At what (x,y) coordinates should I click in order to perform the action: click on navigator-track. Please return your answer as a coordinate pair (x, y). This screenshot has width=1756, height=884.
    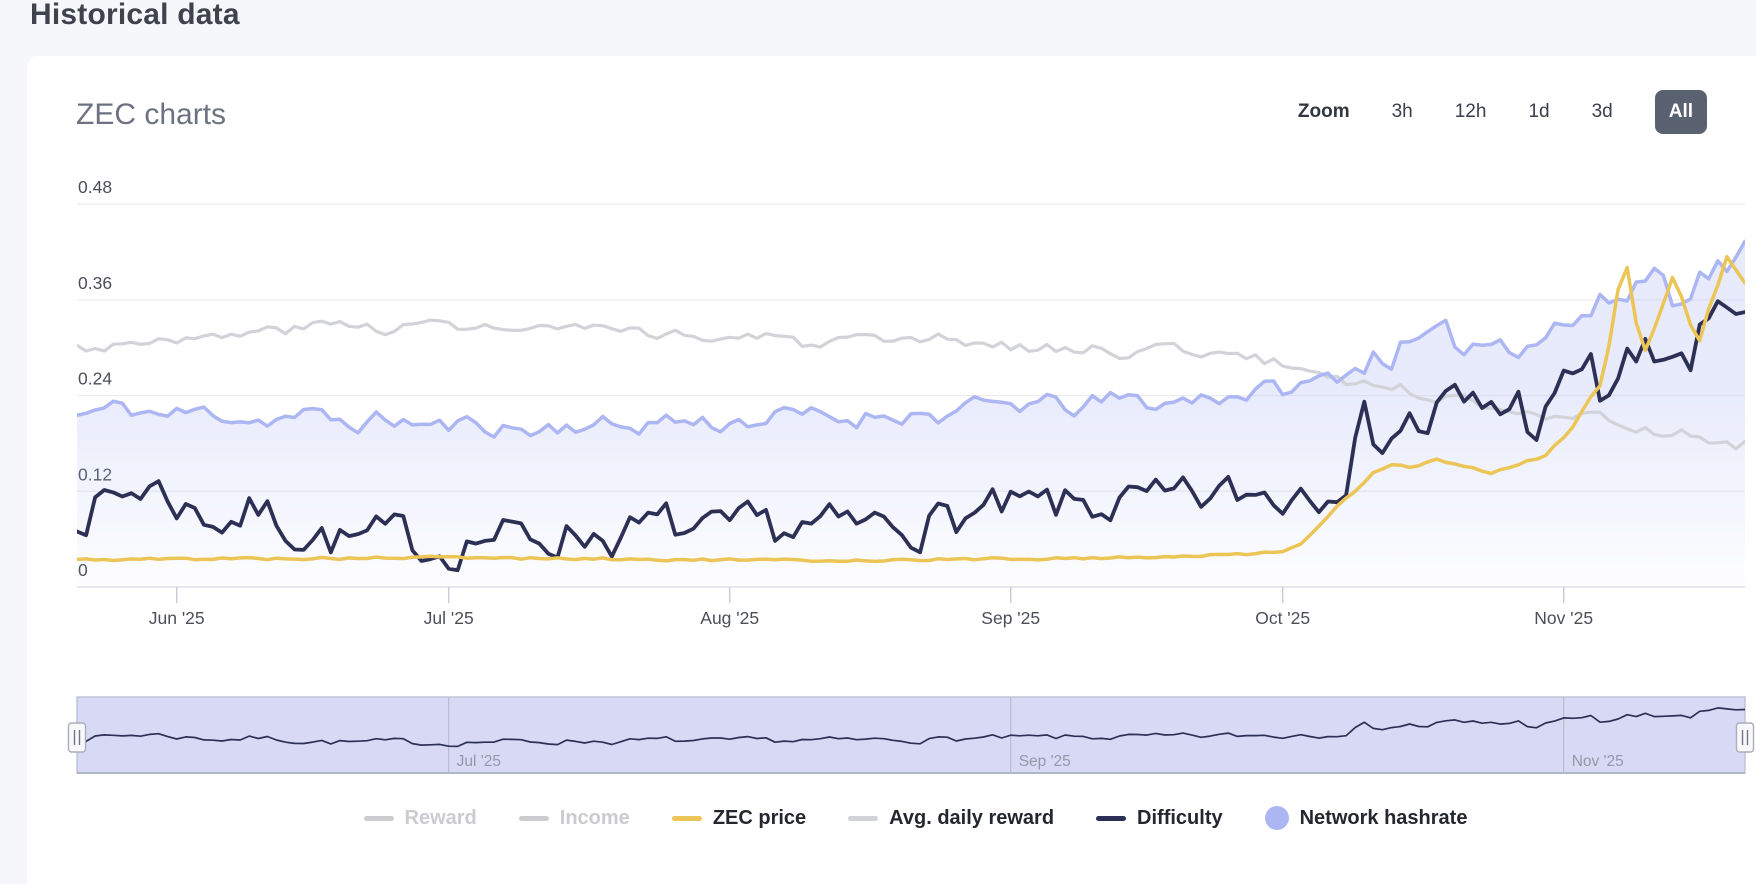
    Looking at the image, I should click on (911, 735).